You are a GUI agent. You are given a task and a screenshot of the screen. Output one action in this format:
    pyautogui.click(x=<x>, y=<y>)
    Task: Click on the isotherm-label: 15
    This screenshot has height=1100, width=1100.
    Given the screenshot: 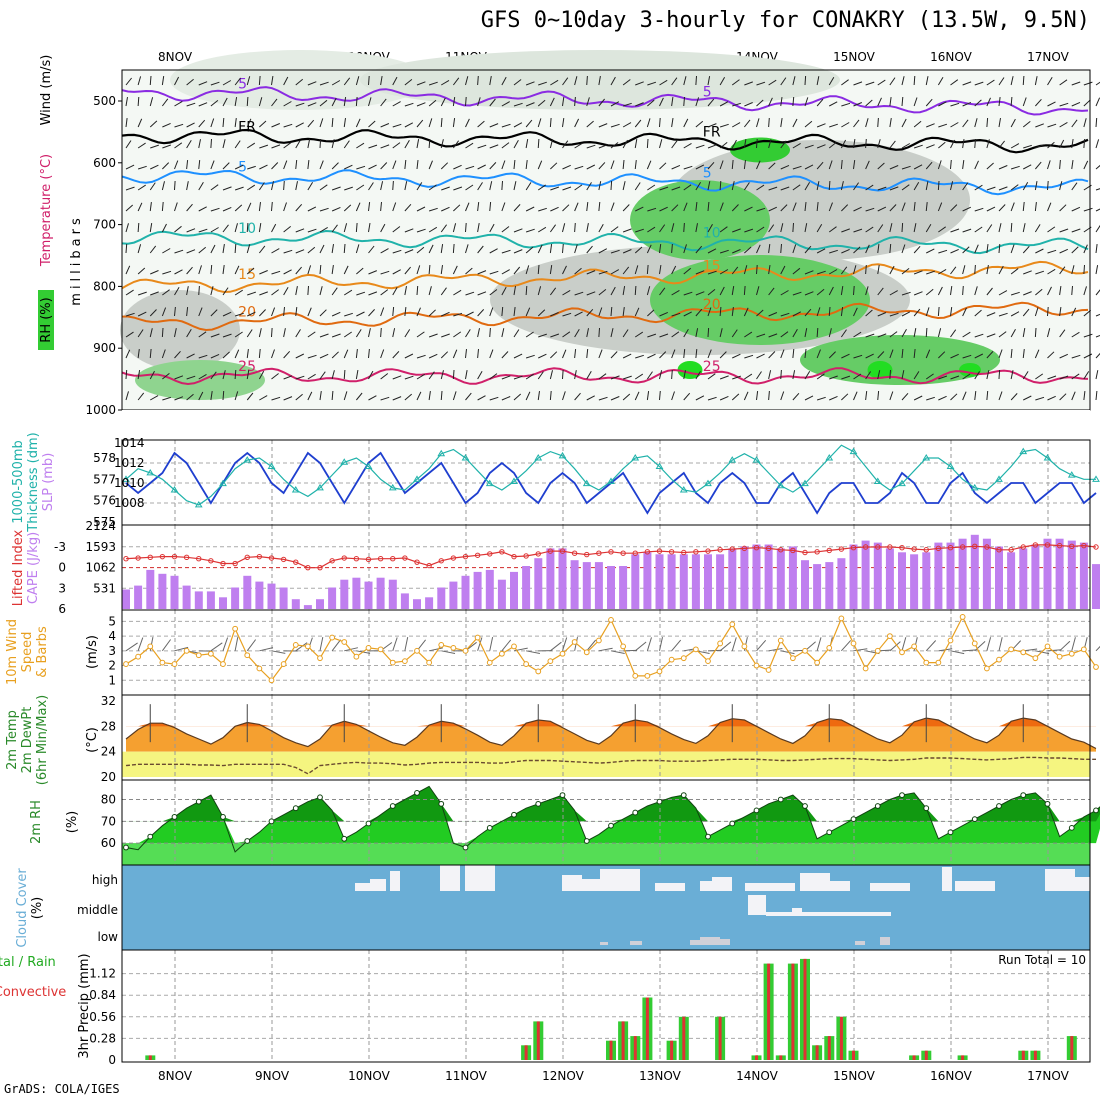 What is the action you would take?
    pyautogui.click(x=247, y=275)
    